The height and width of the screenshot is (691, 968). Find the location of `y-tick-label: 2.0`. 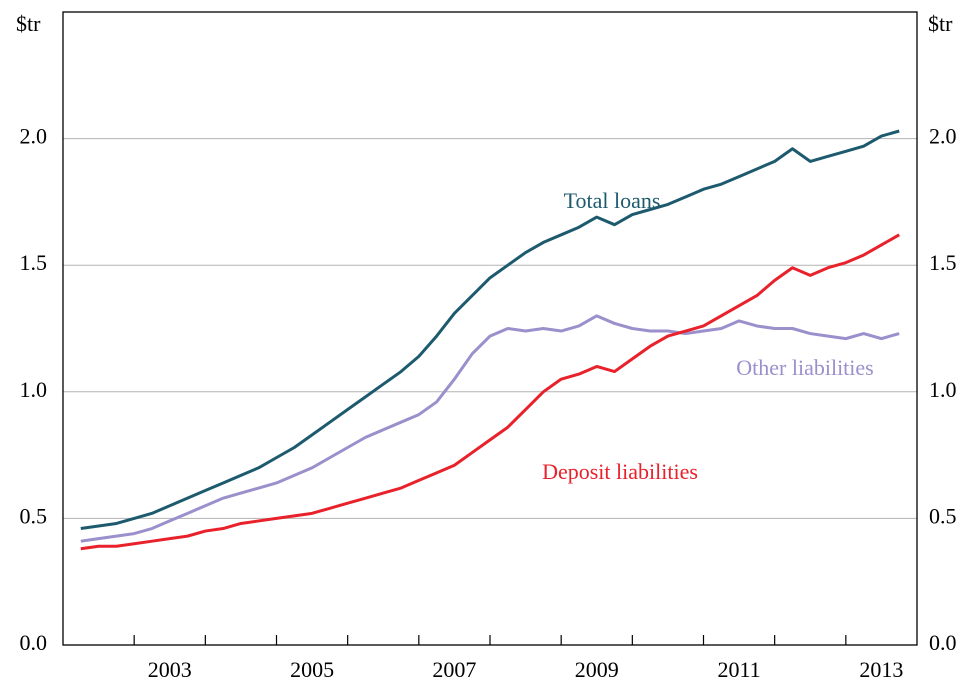

y-tick-label: 2.0 is located at coordinates (34, 136).